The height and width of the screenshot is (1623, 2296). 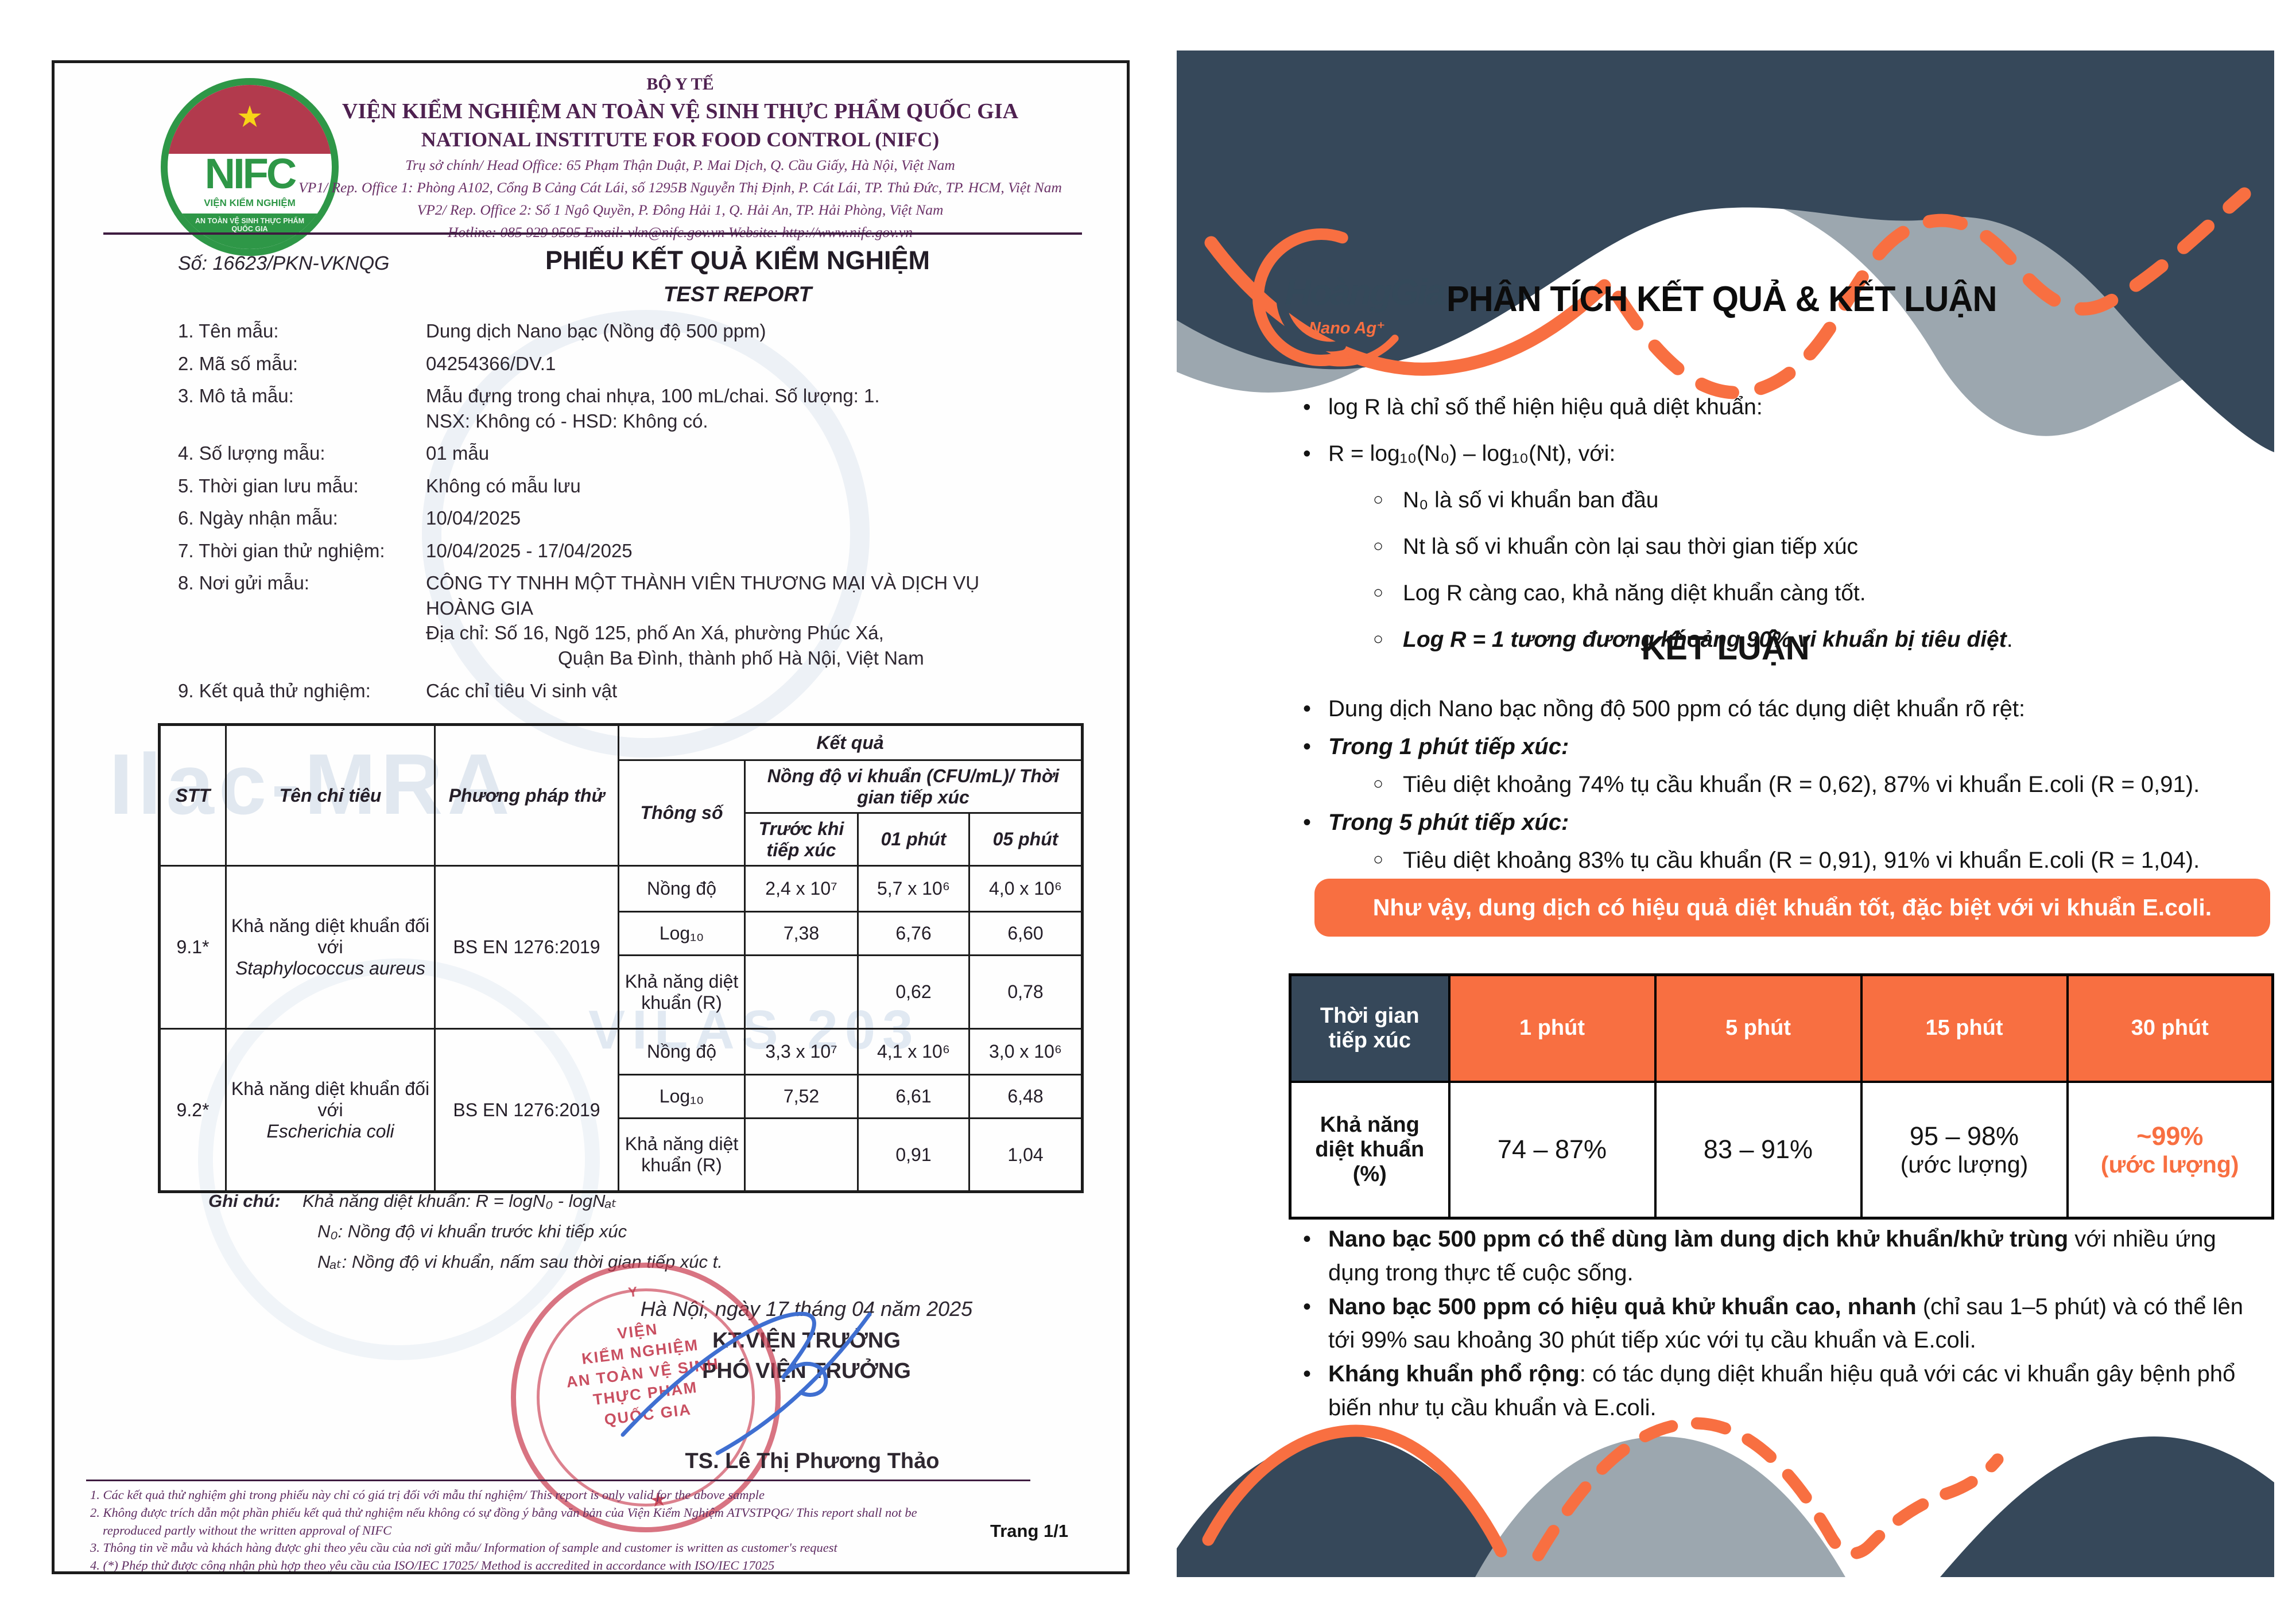 What do you see at coordinates (1964, 1136) in the screenshot?
I see `cell-value: 95 – 98%` at bounding box center [1964, 1136].